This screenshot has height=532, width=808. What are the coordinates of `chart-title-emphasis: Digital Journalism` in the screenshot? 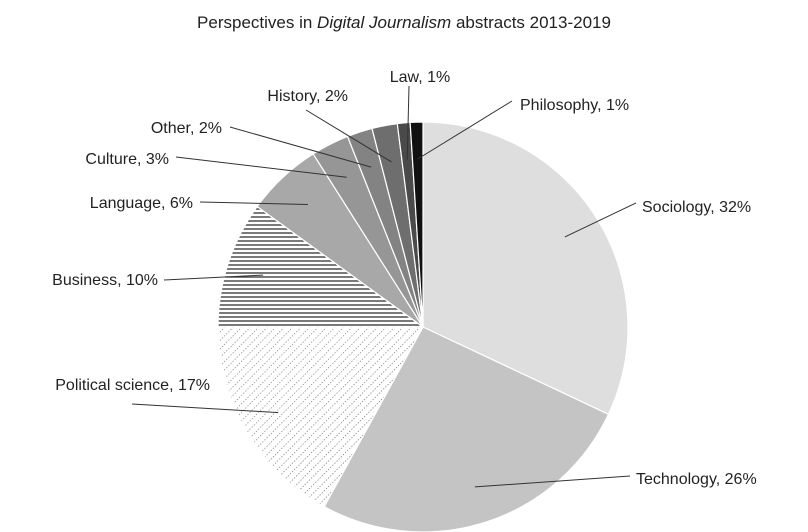 It's located at (384, 22).